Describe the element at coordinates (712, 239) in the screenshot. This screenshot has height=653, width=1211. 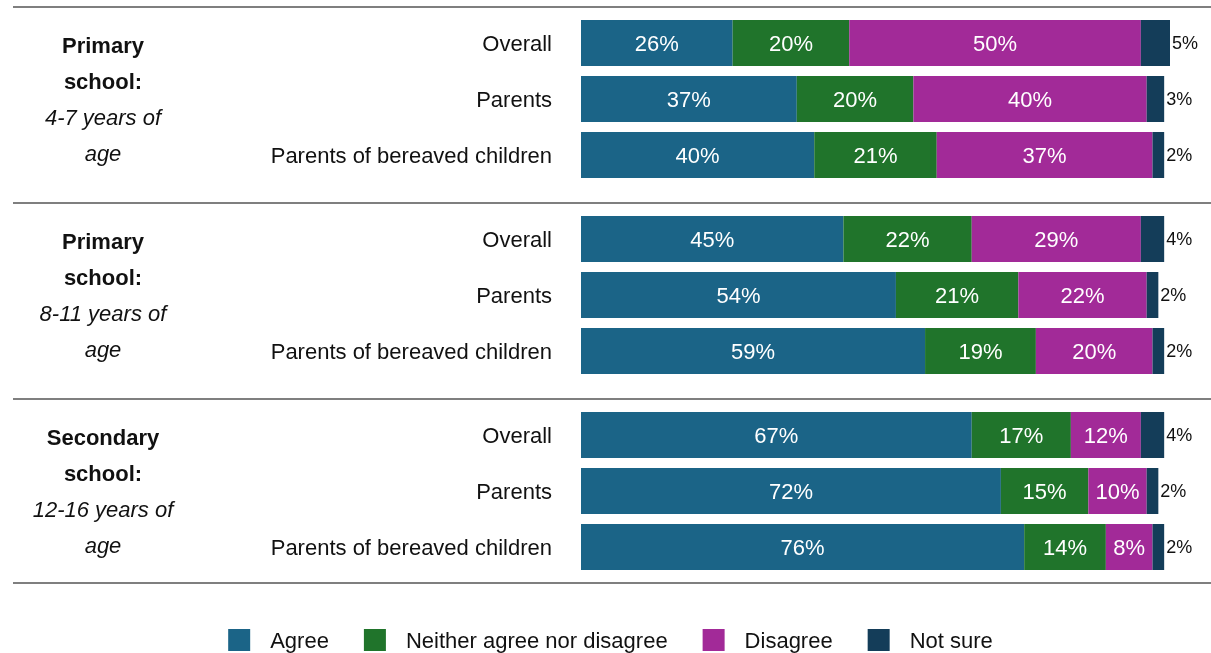
I see `data-label: 45%` at that location.